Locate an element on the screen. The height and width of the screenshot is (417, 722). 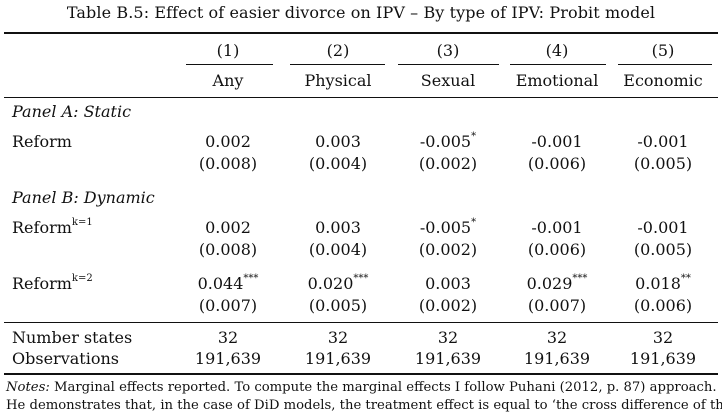
panel-b-row1-coef-2: 0.003 is located at coordinates (338, 228).